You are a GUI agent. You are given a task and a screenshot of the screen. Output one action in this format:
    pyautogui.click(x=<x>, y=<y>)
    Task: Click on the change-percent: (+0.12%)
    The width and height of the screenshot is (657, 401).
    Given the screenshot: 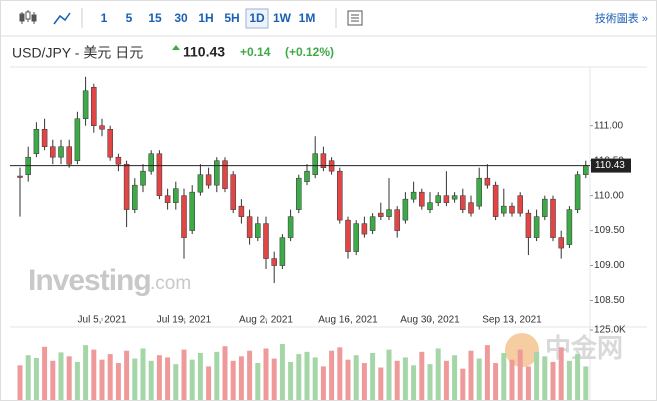 What is the action you would take?
    pyautogui.click(x=309, y=52)
    